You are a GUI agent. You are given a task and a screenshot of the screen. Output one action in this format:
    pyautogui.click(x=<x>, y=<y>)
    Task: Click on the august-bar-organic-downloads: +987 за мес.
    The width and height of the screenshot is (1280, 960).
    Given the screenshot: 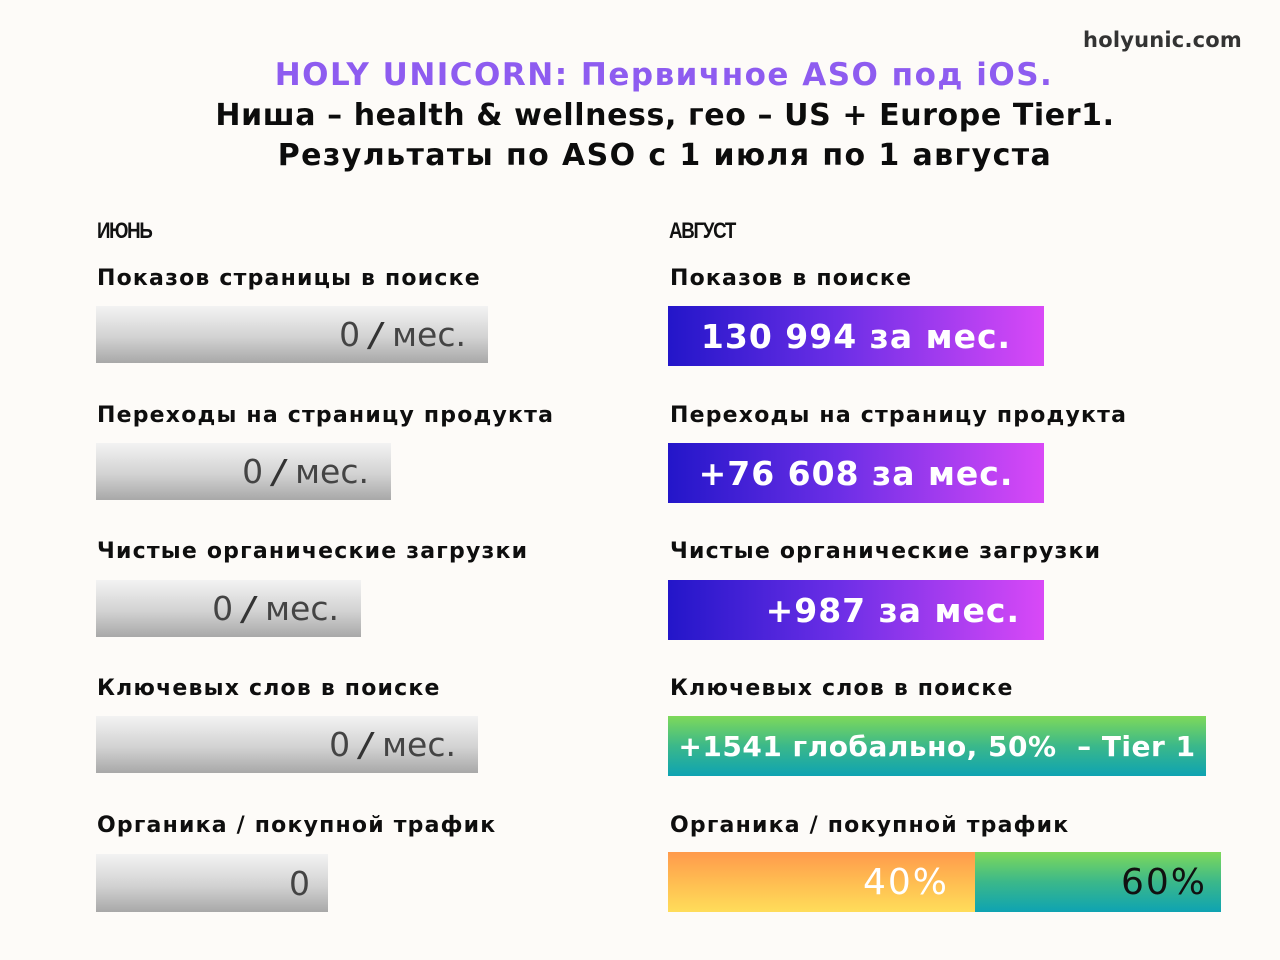 What is the action you would take?
    pyautogui.click(x=856, y=610)
    